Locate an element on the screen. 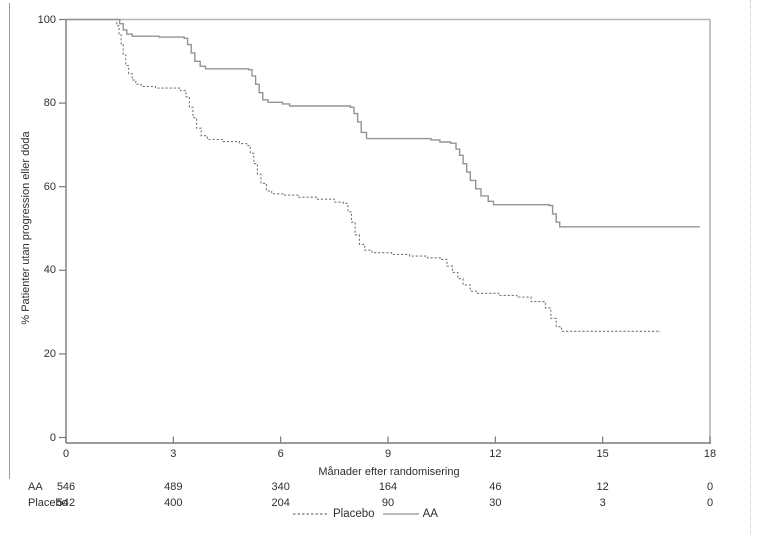  legend-label: AA is located at coordinates (430, 514).